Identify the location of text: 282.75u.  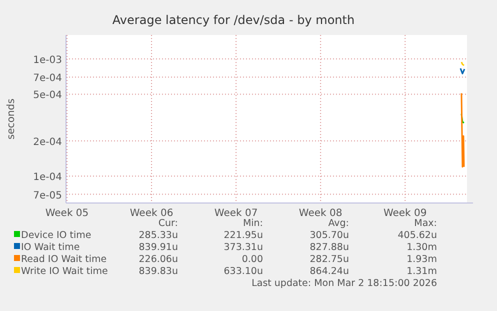
(329, 259).